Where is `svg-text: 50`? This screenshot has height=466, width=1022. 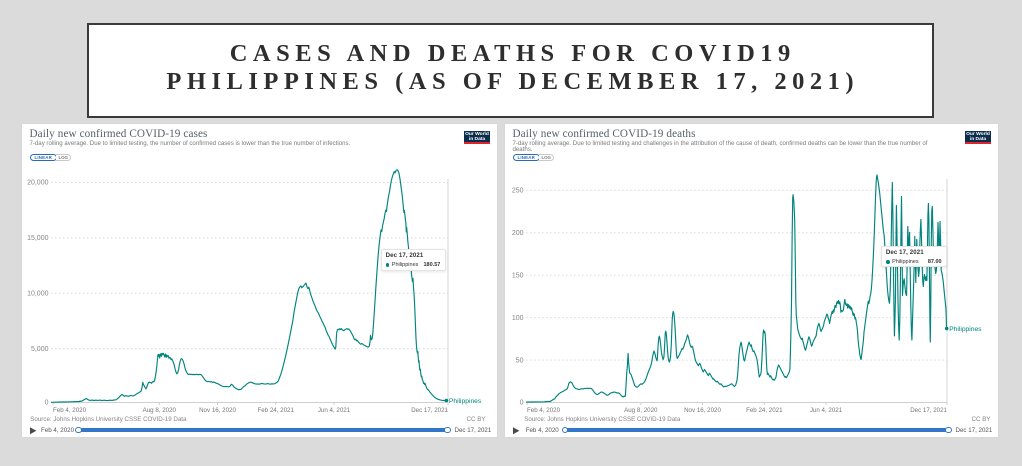 svg-text: 50 is located at coordinates (520, 360).